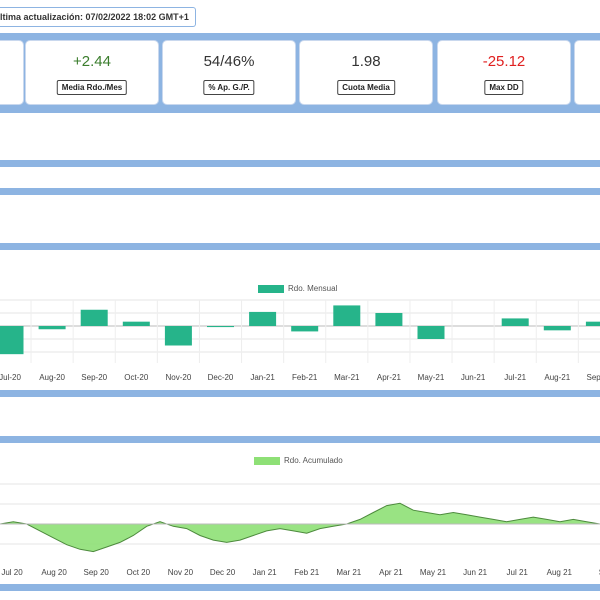  What do you see at coordinates (97, 572) in the screenshot?
I see `x-tick-label: Sep 20` at bounding box center [97, 572].